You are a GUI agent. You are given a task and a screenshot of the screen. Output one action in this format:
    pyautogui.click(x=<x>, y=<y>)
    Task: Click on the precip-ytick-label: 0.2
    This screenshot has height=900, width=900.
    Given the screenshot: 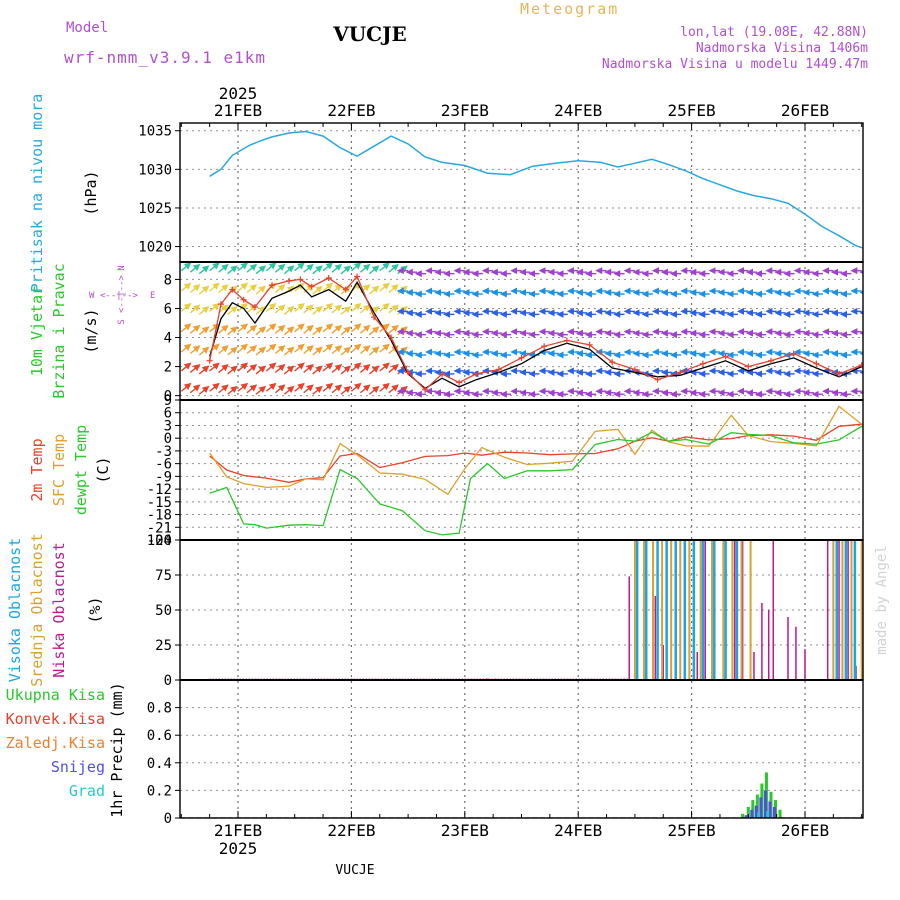 What is the action you would take?
    pyautogui.click(x=159, y=791)
    